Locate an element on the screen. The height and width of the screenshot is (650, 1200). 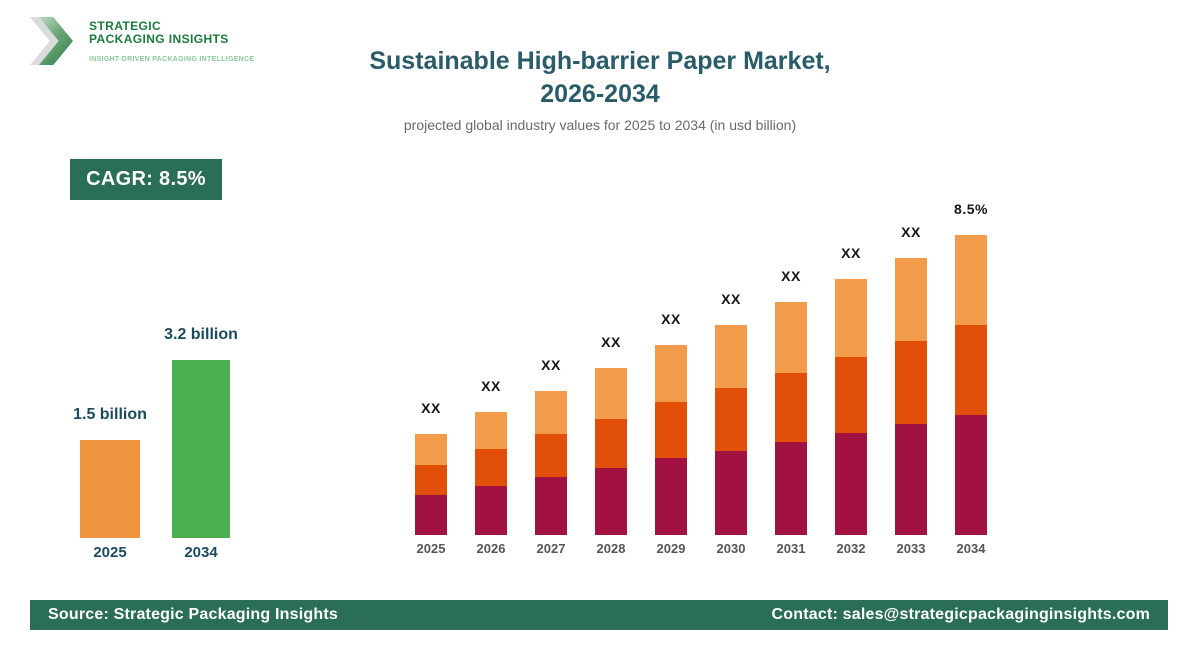
segment-middle-2031 is located at coordinates (791, 407).